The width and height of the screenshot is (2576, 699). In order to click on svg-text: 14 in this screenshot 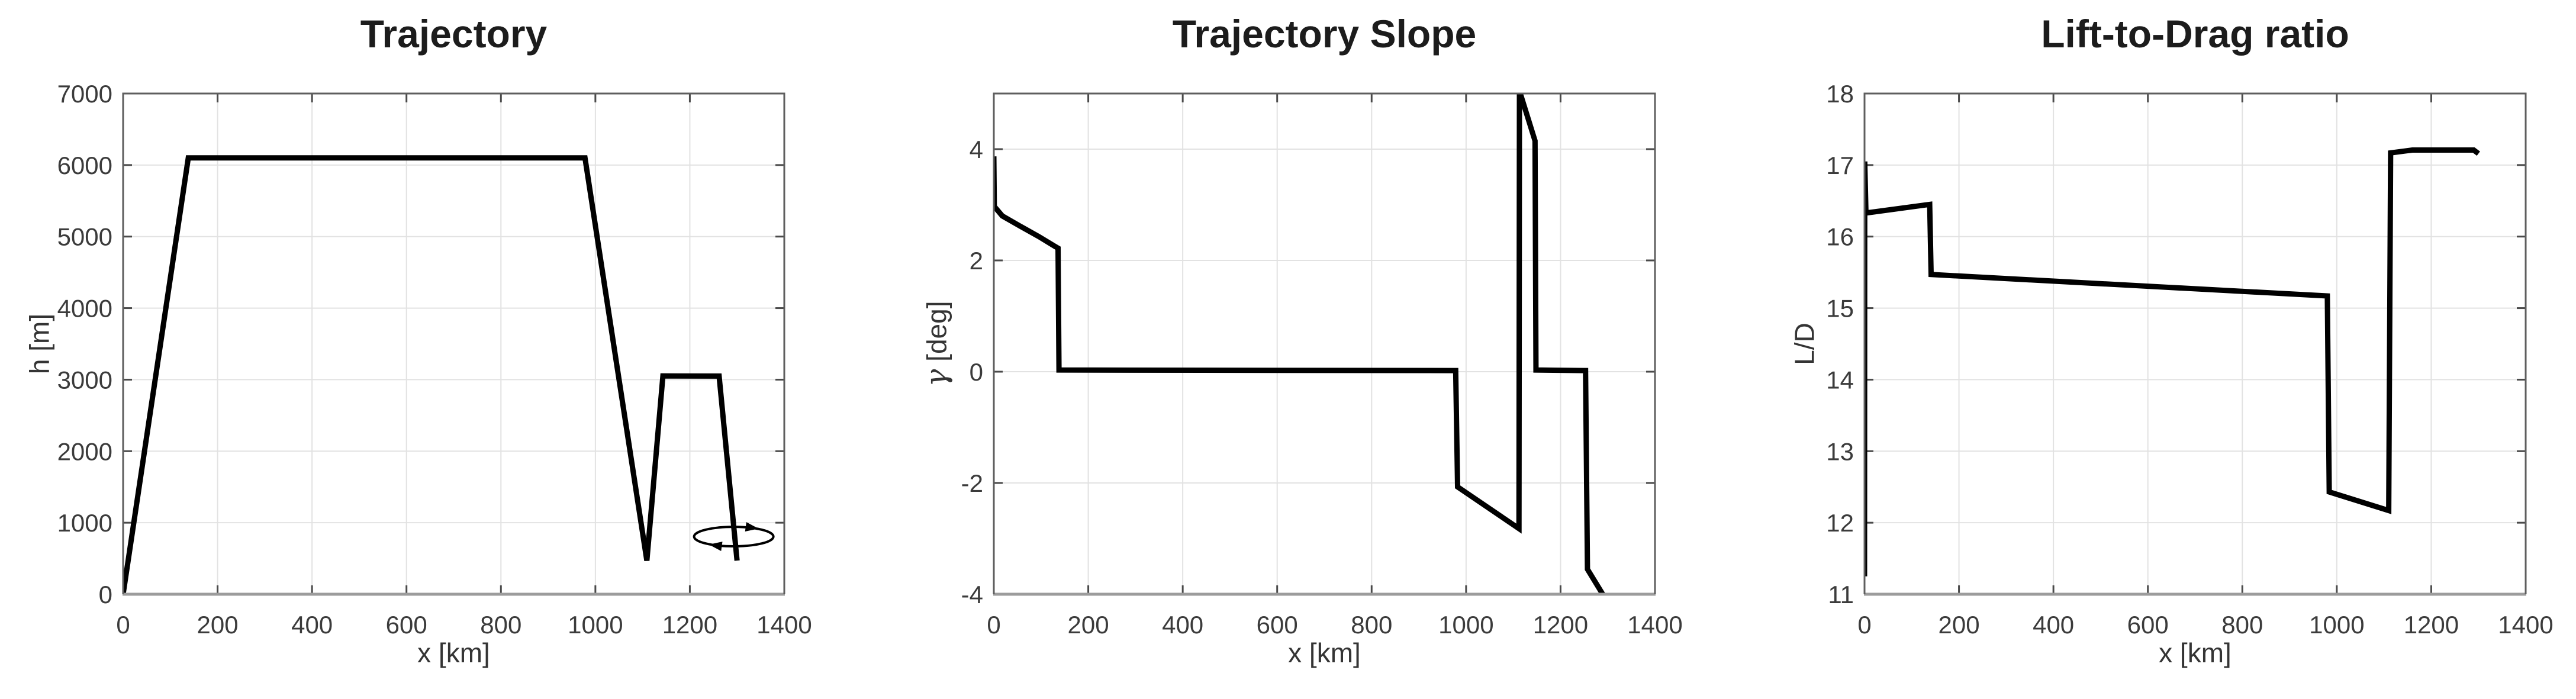, I will do `click(1840, 380)`.